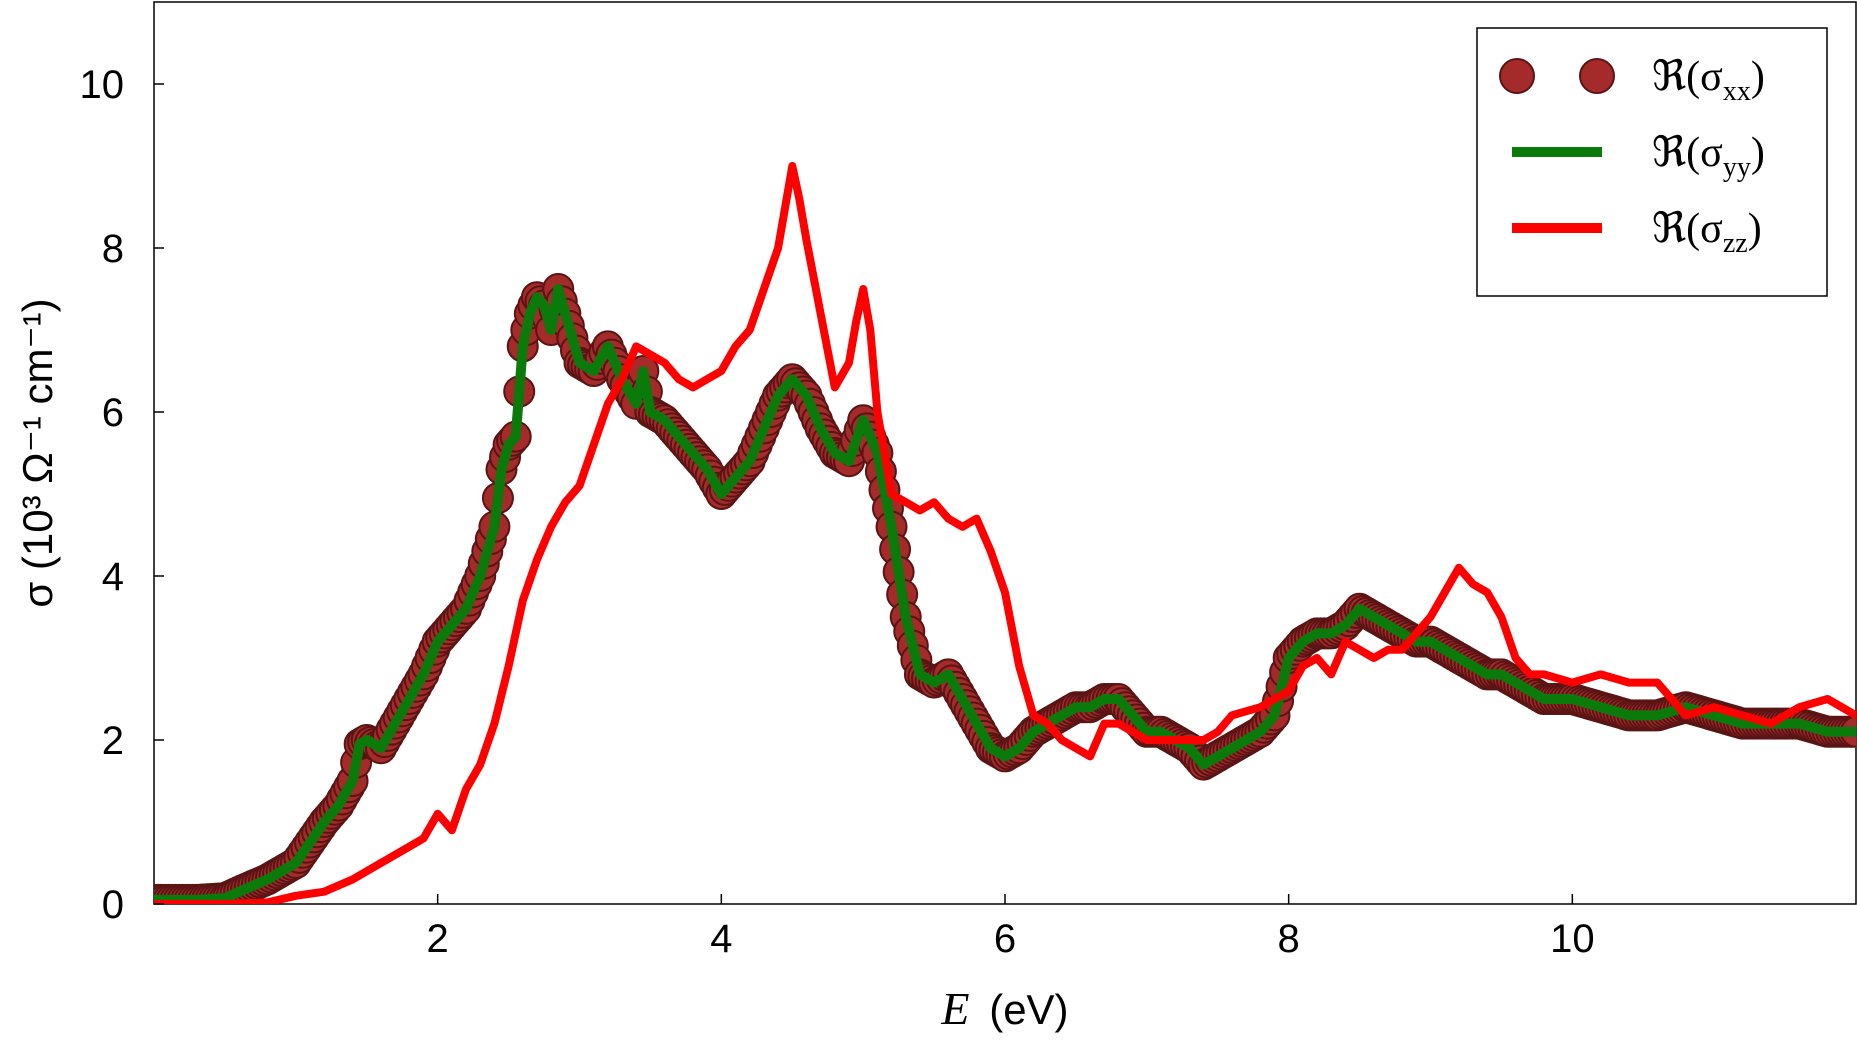  I want to click on legend: ℜ(σxx)ℜ(σyy)ℜ(σzz), so click(1652, 162).